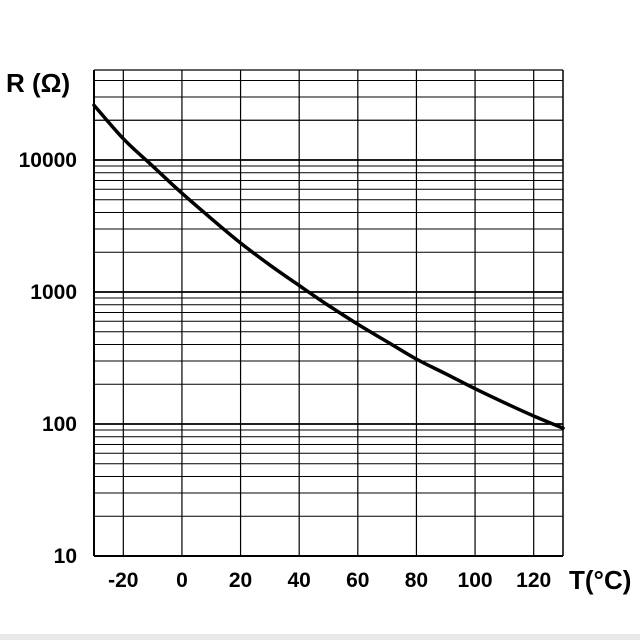 The image size is (640, 640). Describe the element at coordinates (320, 637) in the screenshot. I see `bottom-strip` at that location.